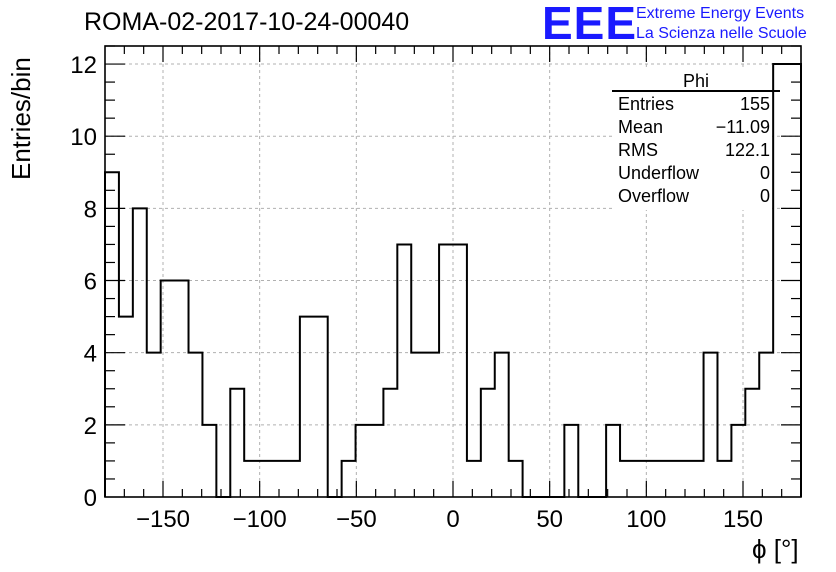  Describe the element at coordinates (90, 498) in the screenshot. I see `y-tick-label: 0` at that location.